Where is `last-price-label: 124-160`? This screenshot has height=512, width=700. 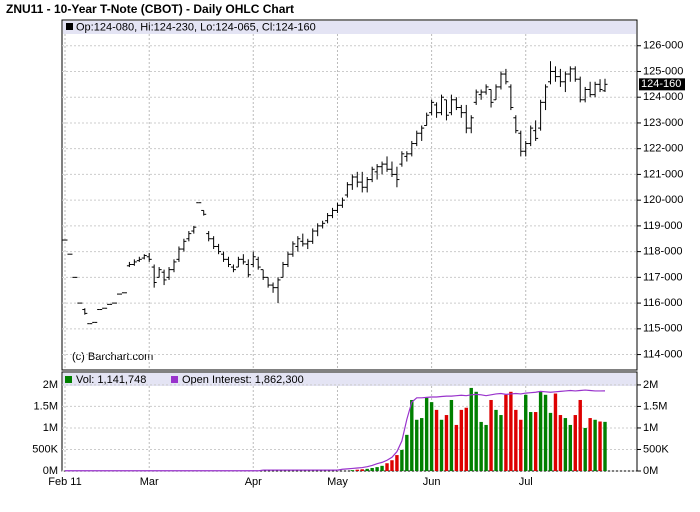
last-price-label: 124-160 is located at coordinates (661, 84).